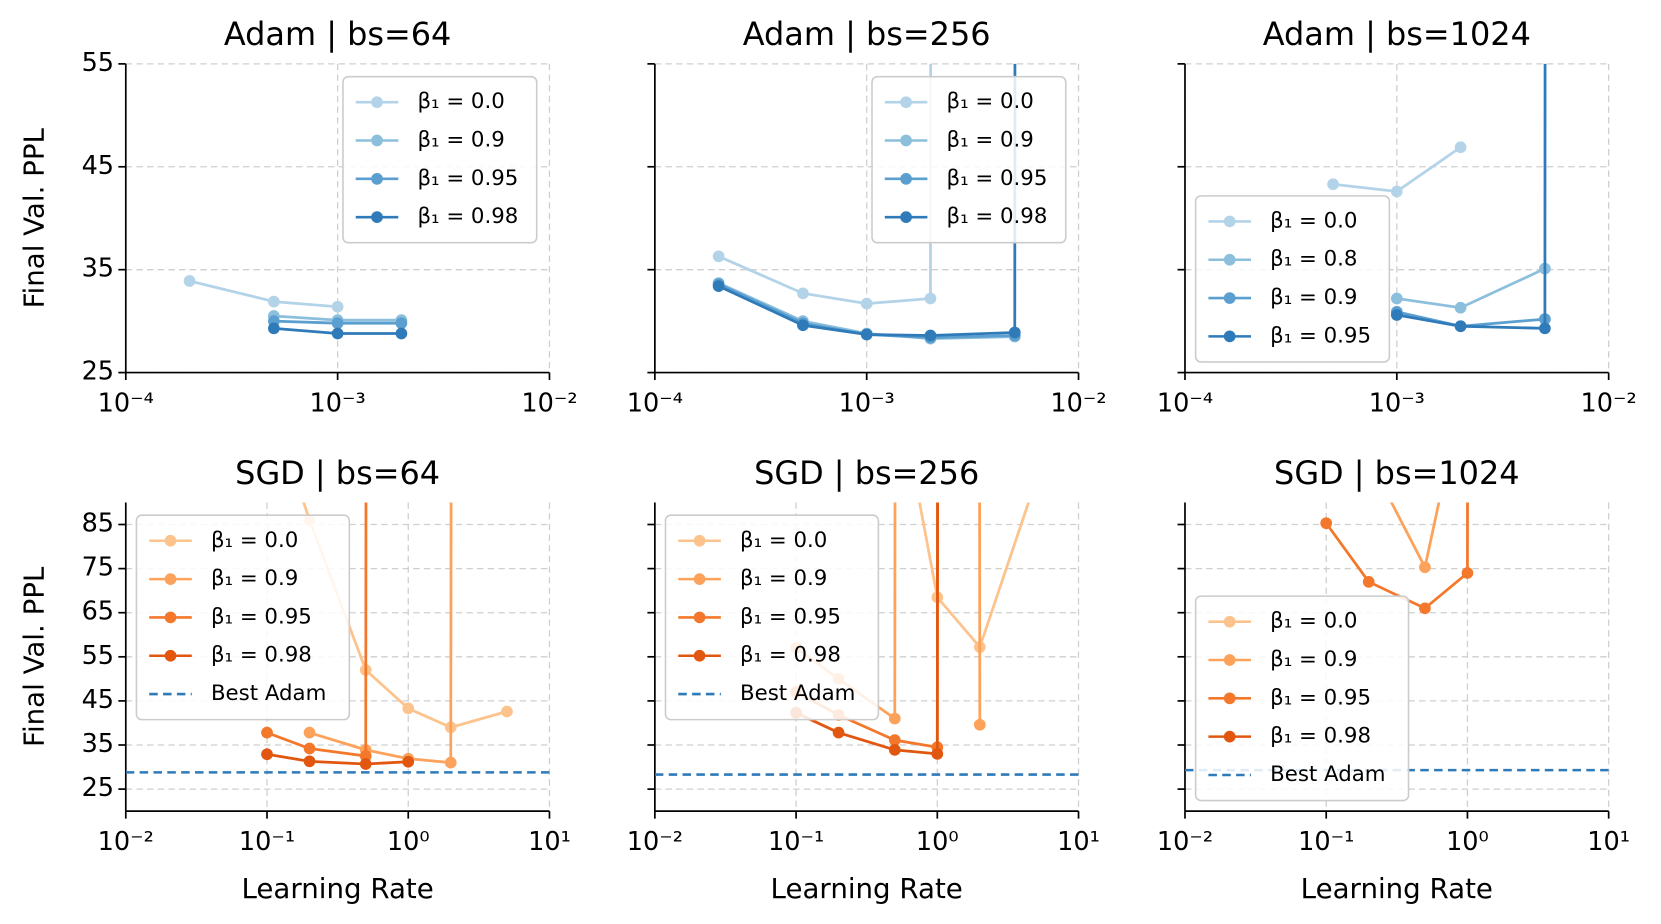 This screenshot has width=1661, height=924. Describe the element at coordinates (98, 612) in the screenshot. I see `y-tick-label: 65` at that location.